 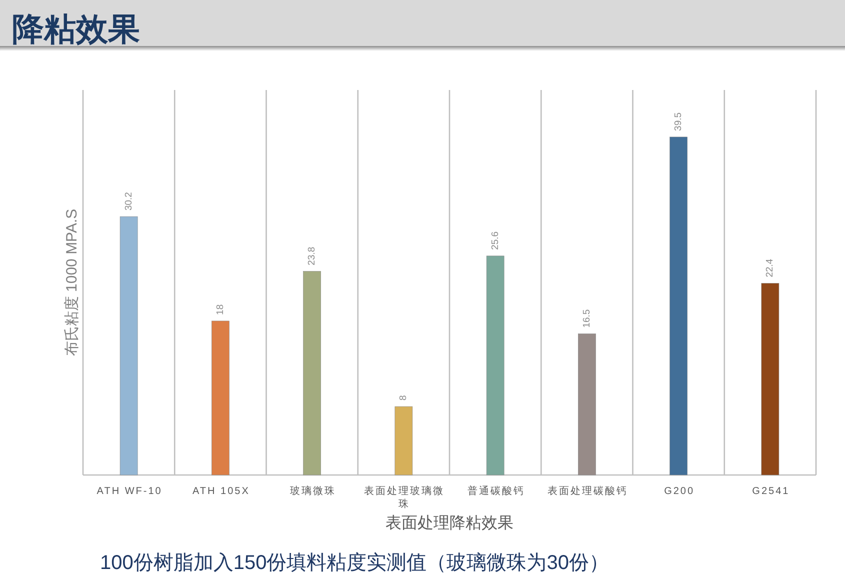 I want to click on data-label: 16.5, so click(x=586, y=318).